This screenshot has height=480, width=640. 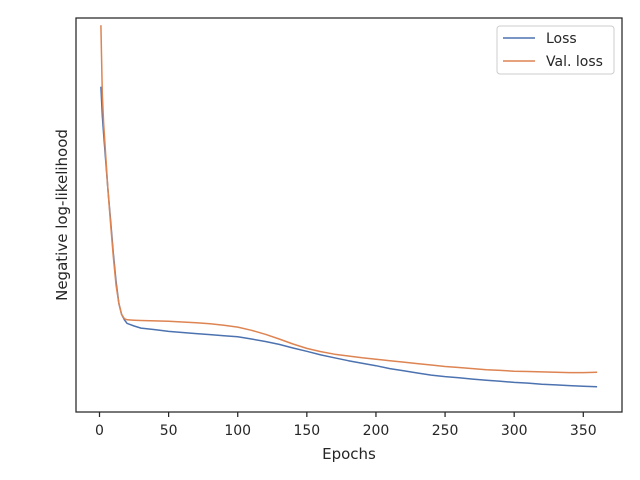 I want to click on x-tick-label: 0, so click(x=99, y=431).